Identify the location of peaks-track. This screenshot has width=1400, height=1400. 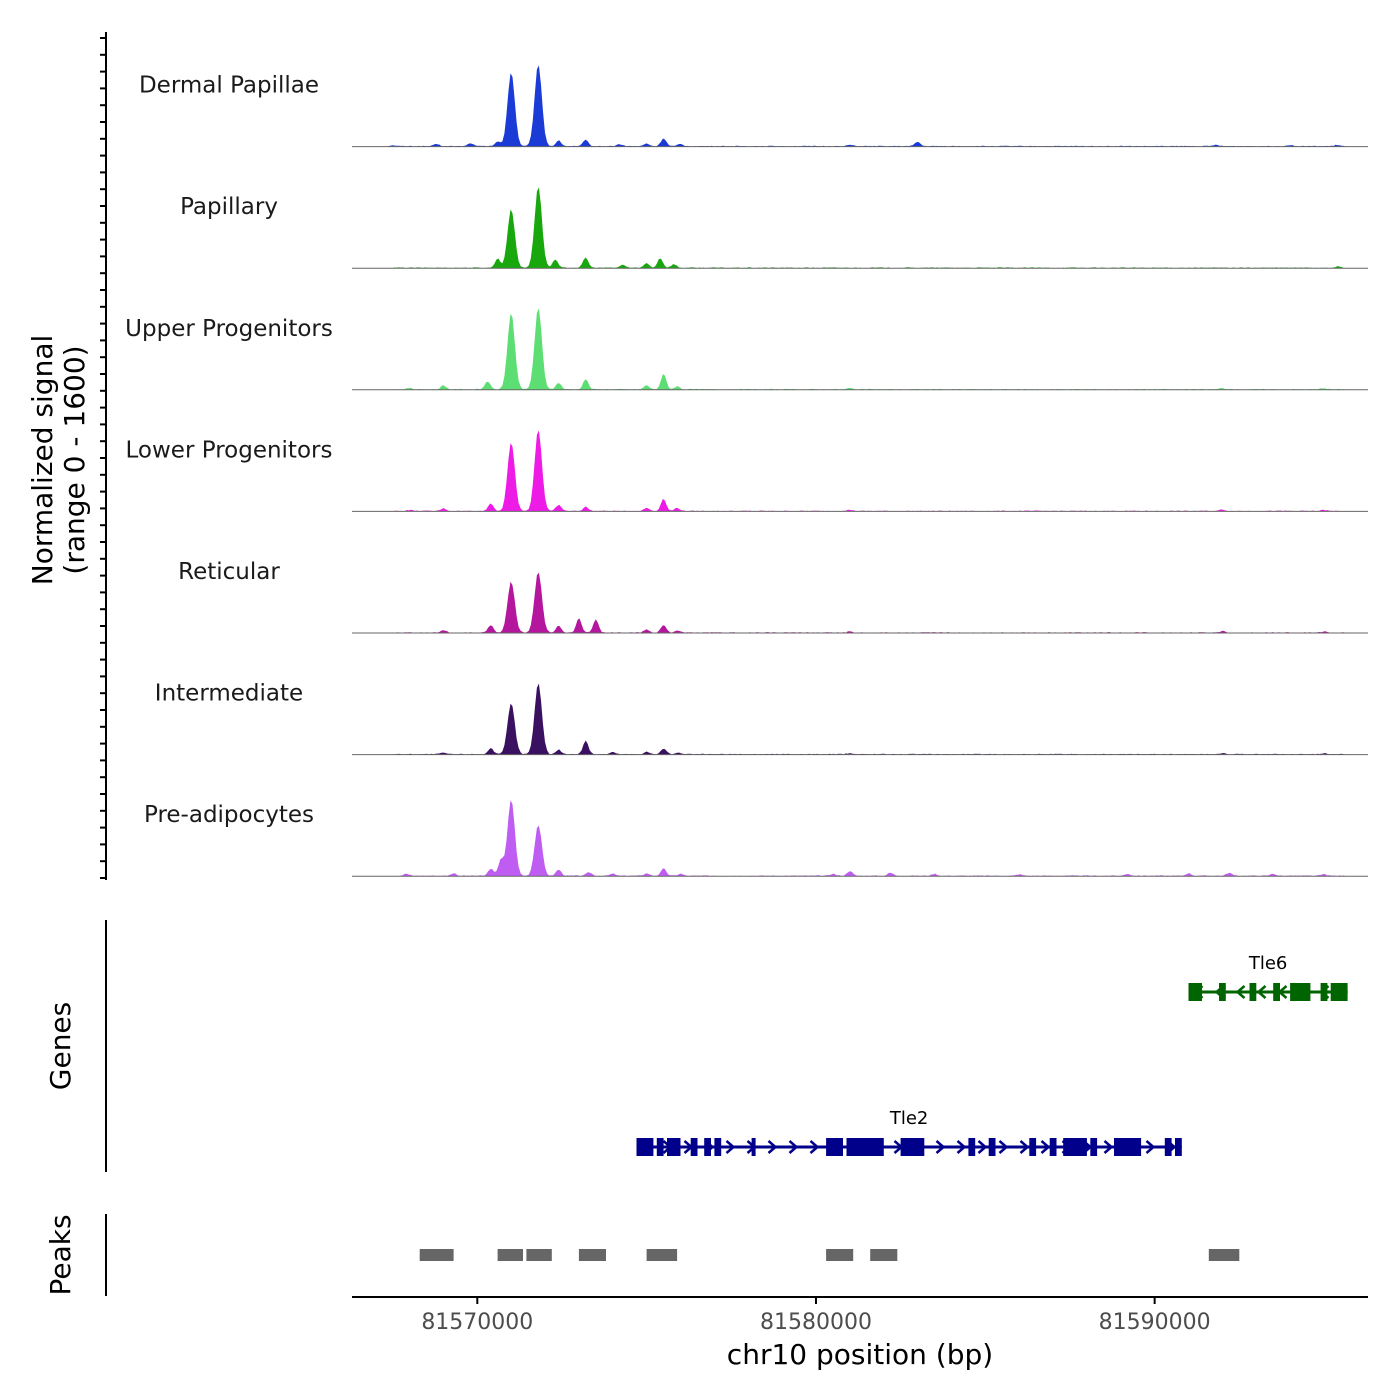
(829, 1255).